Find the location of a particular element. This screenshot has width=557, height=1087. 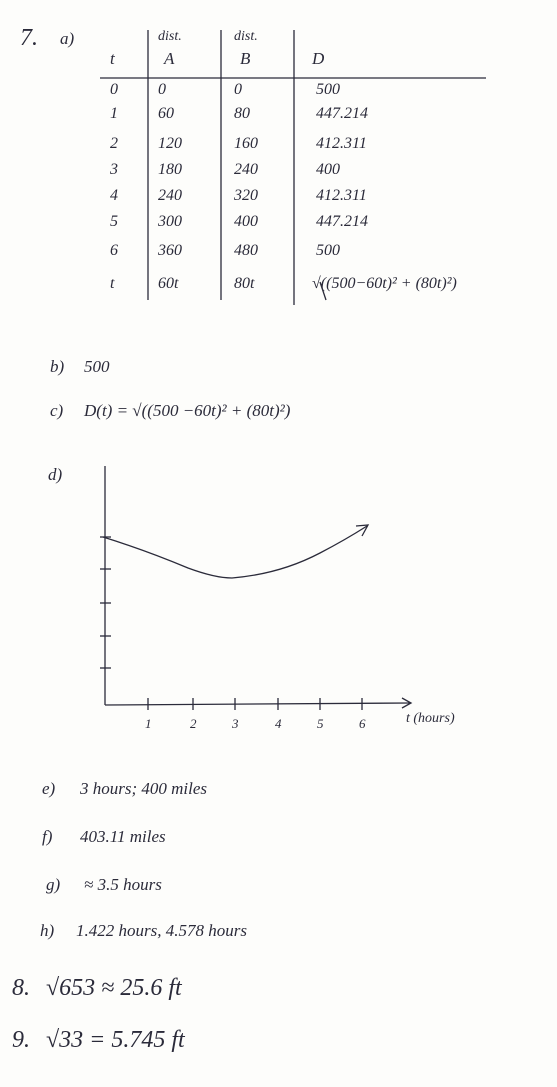

part-label: e) is located at coordinates (49, 788).